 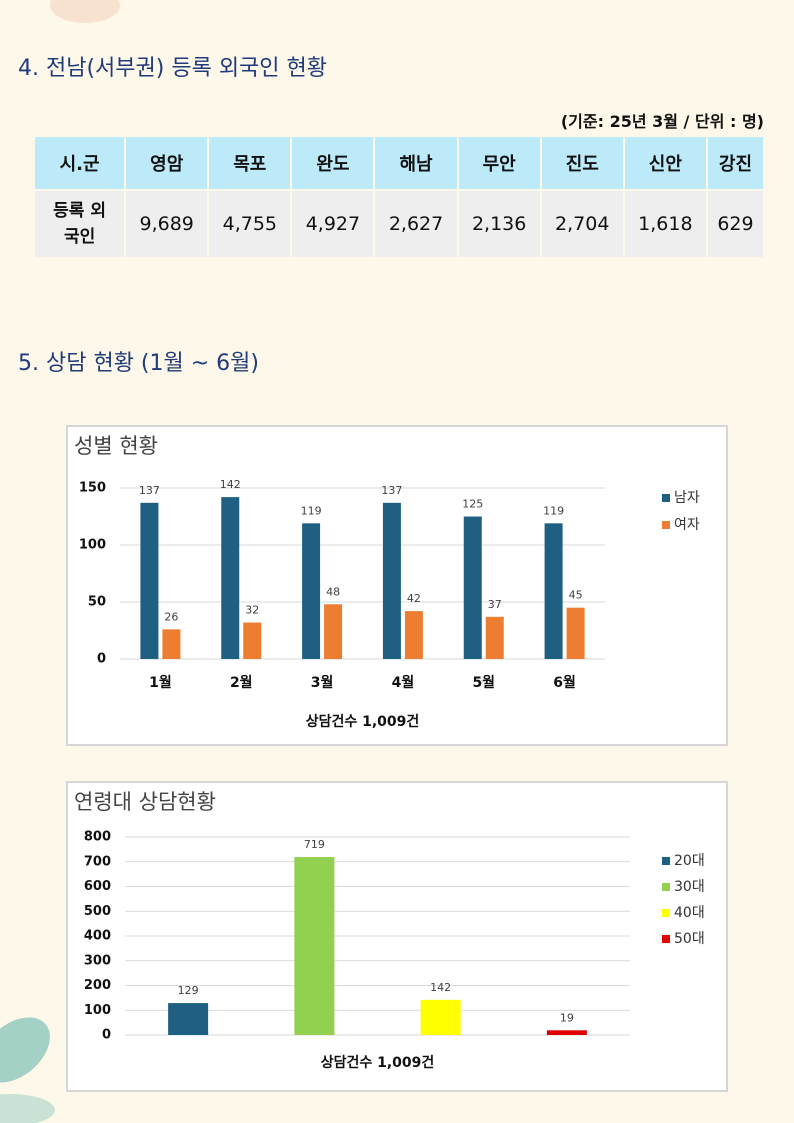 What do you see at coordinates (333, 163) in the screenshot?
I see `header-cell: 완도` at bounding box center [333, 163].